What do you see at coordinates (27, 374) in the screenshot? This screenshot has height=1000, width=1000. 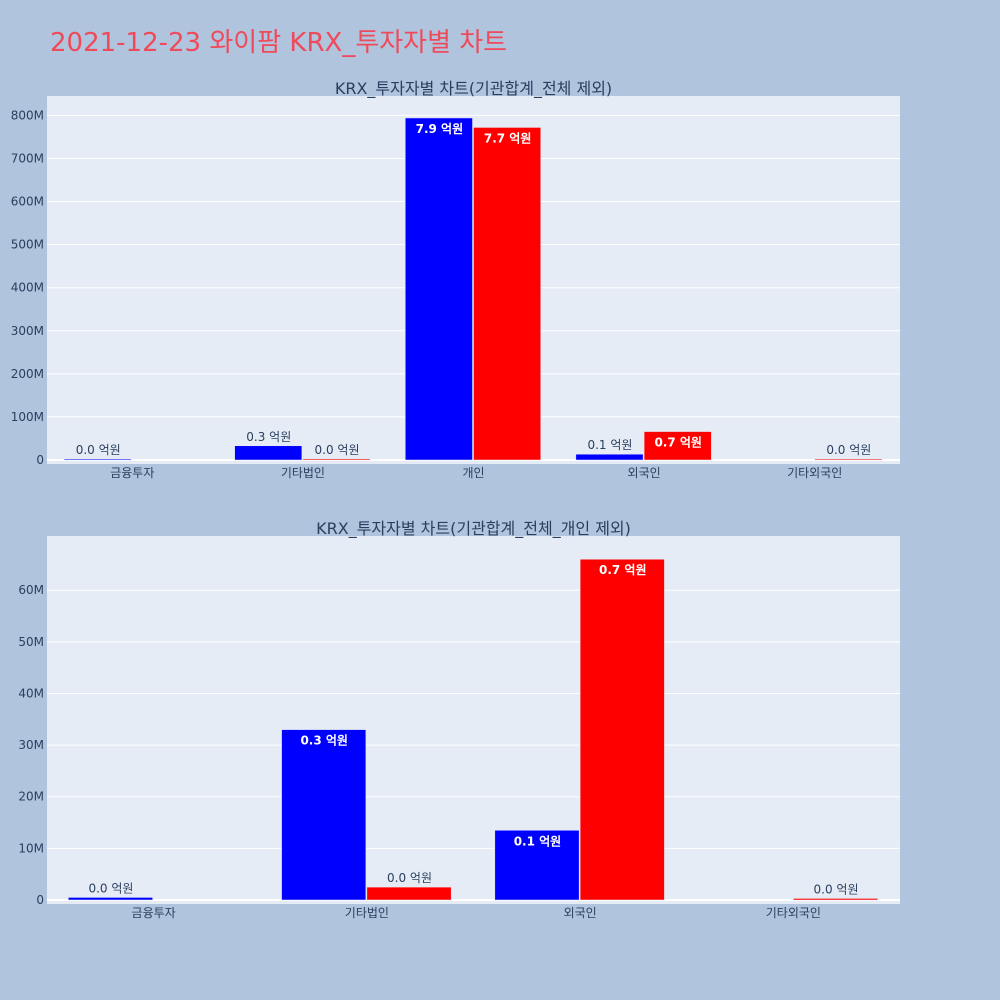 I see `y-tick-label: 200M` at bounding box center [27, 374].